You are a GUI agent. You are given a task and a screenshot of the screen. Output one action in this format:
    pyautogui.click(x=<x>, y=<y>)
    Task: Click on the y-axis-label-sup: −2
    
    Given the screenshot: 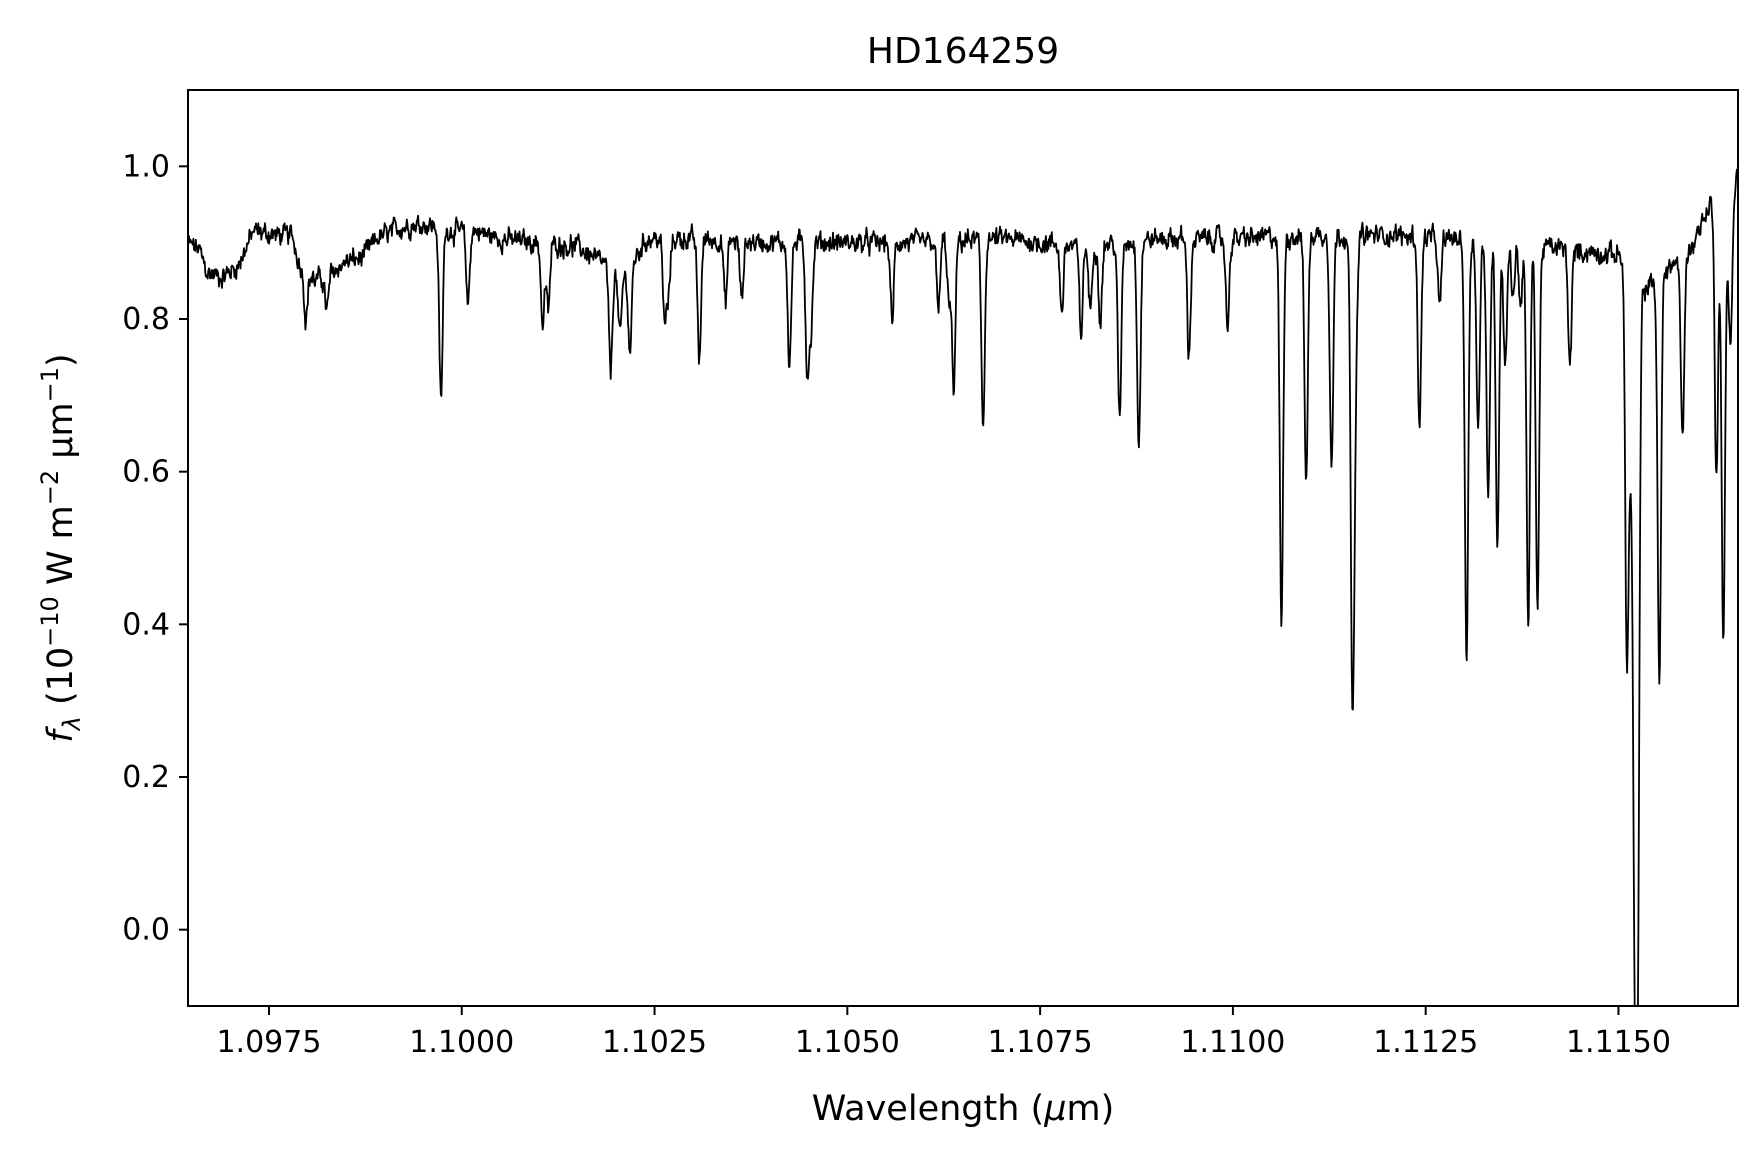 What is the action you would take?
    pyautogui.click(x=50, y=487)
    